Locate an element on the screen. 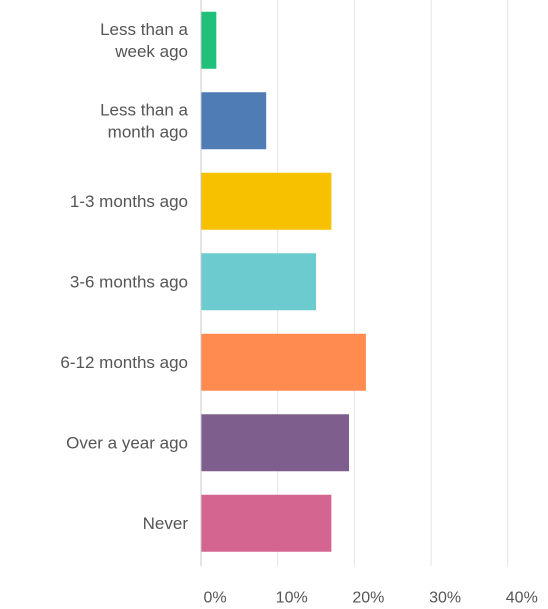 Image resolution: width=548 pixels, height=609 pixels. category-label-line: 3-6 months ago is located at coordinates (129, 281).